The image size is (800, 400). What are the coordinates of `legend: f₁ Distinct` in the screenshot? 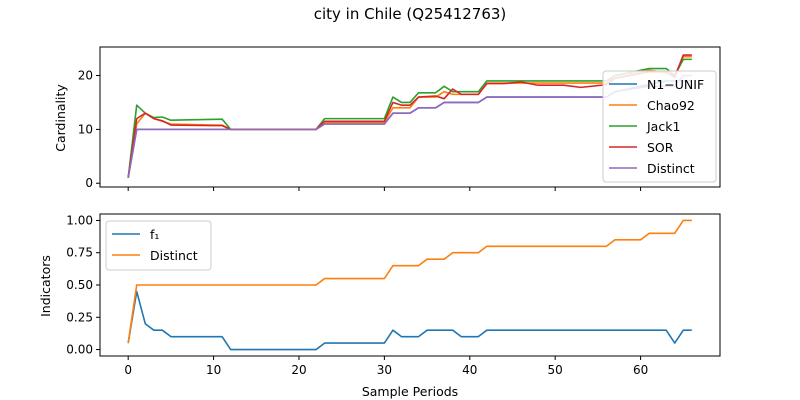 It's located at (158, 245).